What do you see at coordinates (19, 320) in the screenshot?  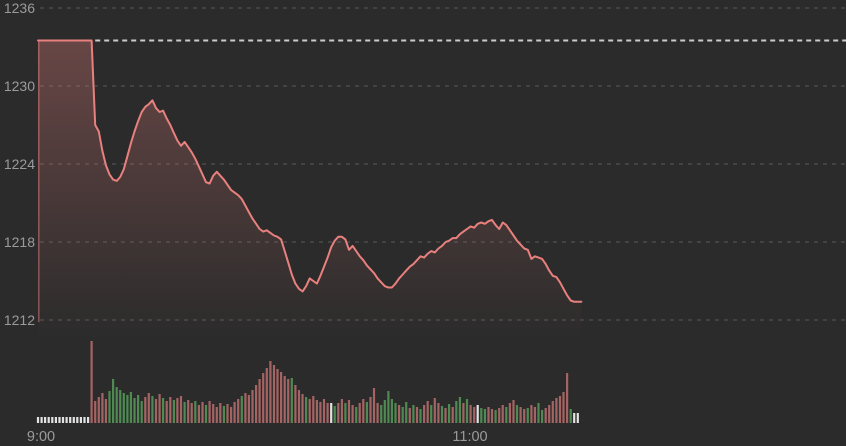 I see `y-axis-label-1212: 1212` at bounding box center [19, 320].